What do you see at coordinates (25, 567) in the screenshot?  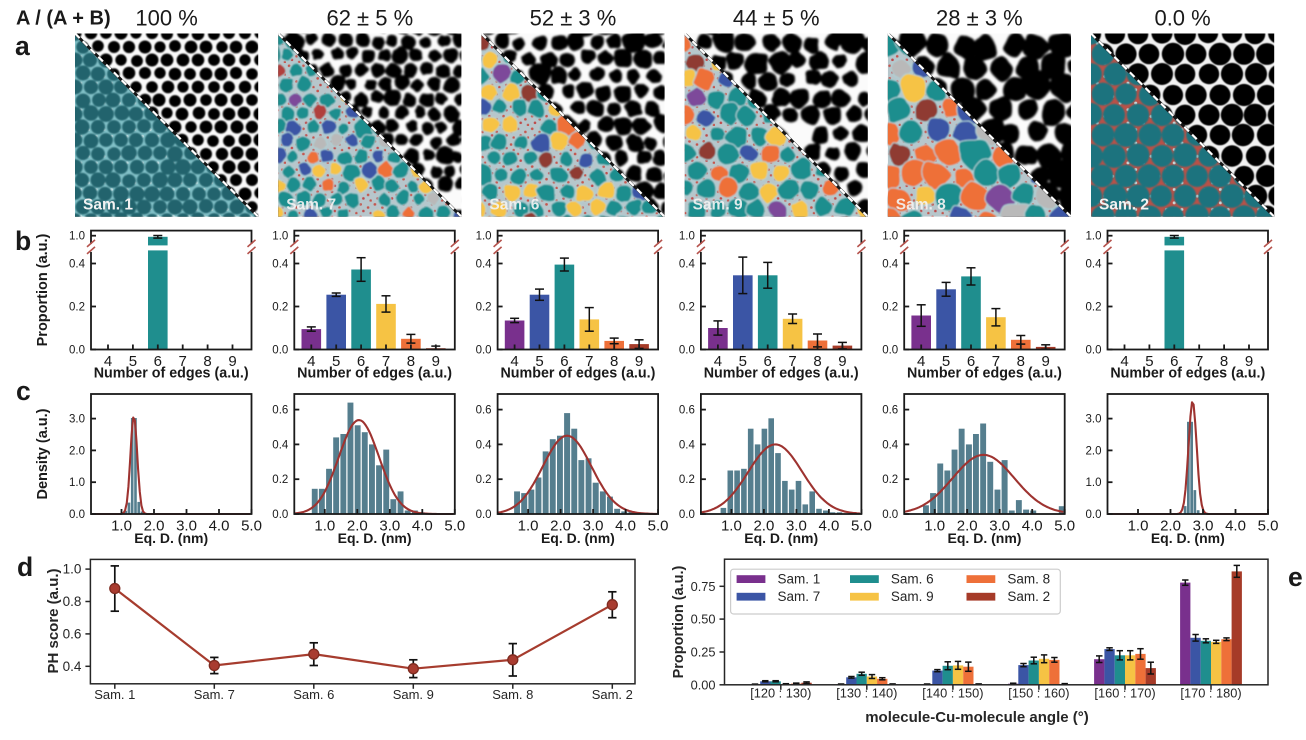 I see `svg-text: d` at bounding box center [25, 567].